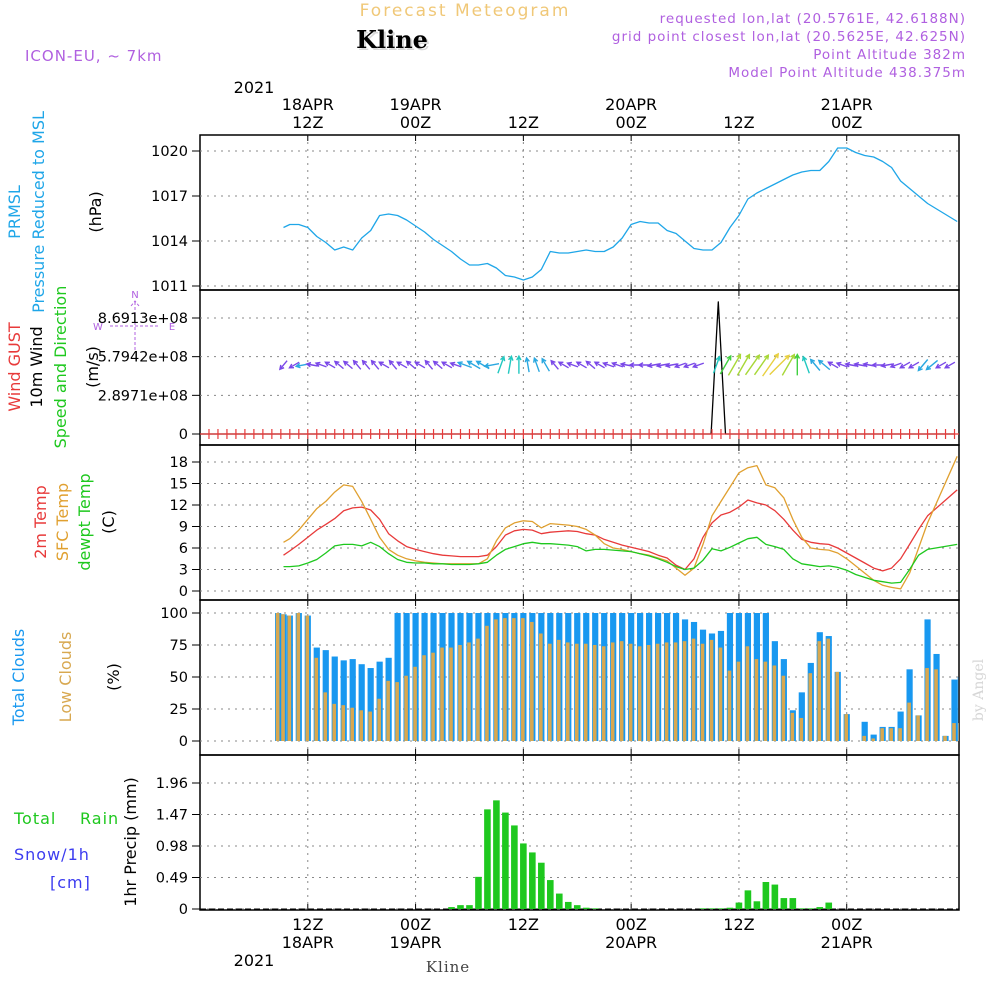 This screenshot has width=1000, height=1000. I want to click on wind-ylabel-gust: Wind GUST, so click(14, 367).